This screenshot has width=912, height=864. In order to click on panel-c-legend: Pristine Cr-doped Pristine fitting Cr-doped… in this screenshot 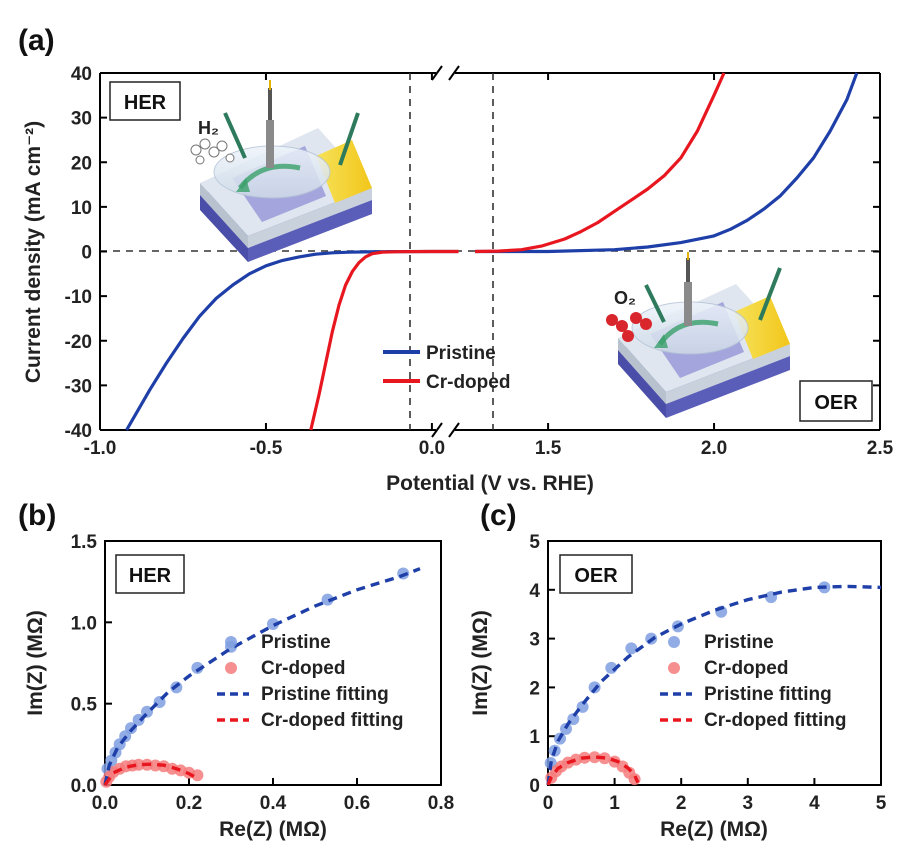, I will do `click(753, 681)`.